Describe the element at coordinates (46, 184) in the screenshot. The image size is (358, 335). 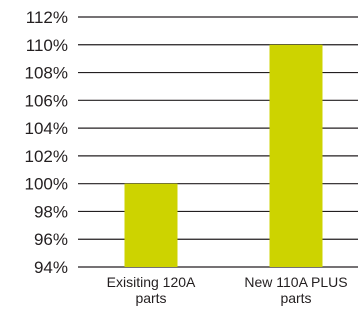
I see `y-tick-label: 100%` at that location.